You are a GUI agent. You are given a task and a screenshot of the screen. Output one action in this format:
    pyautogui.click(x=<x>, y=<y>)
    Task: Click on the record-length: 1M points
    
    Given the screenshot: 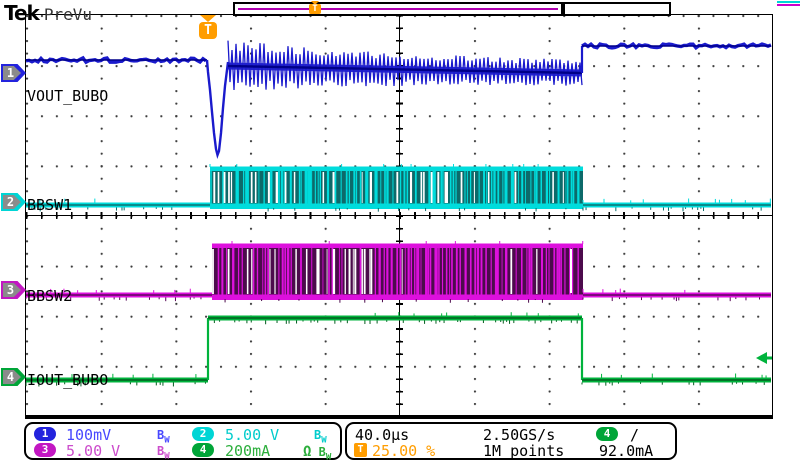 What is the action you would take?
    pyautogui.click(x=524, y=451)
    